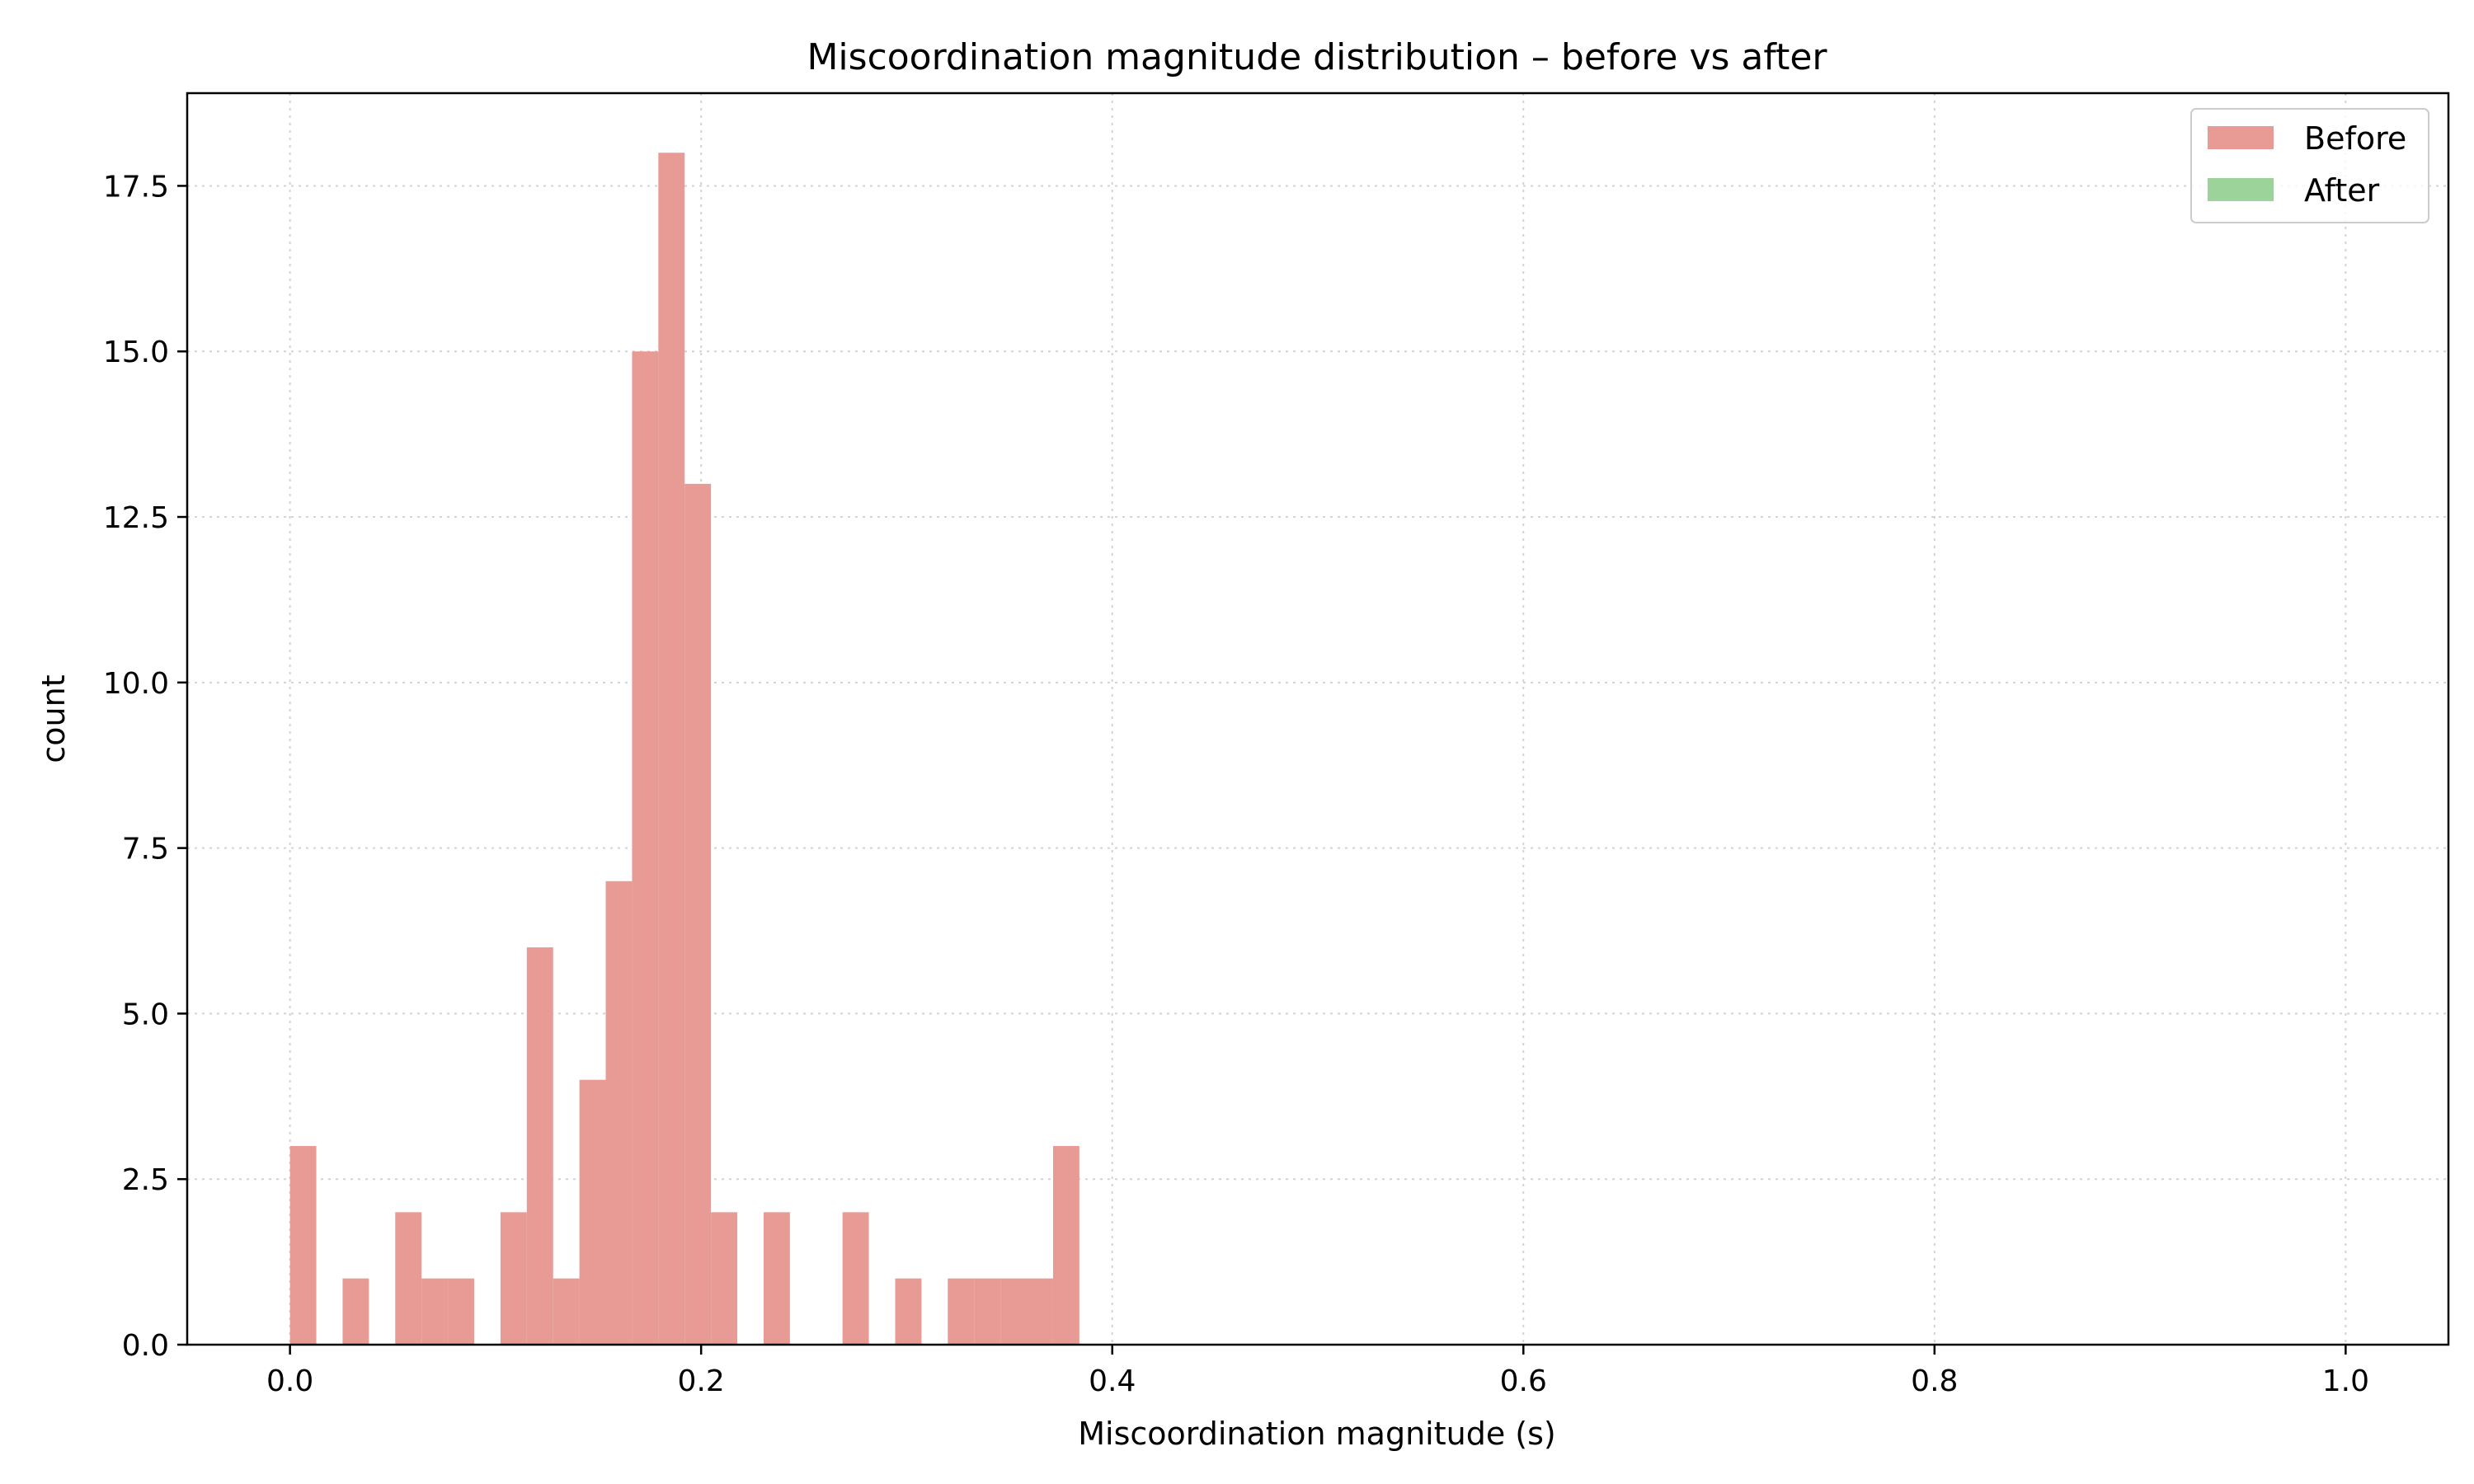 The width and height of the screenshot is (2474, 1484). What do you see at coordinates (2241, 137) in the screenshot?
I see `legend-swatch-before` at bounding box center [2241, 137].